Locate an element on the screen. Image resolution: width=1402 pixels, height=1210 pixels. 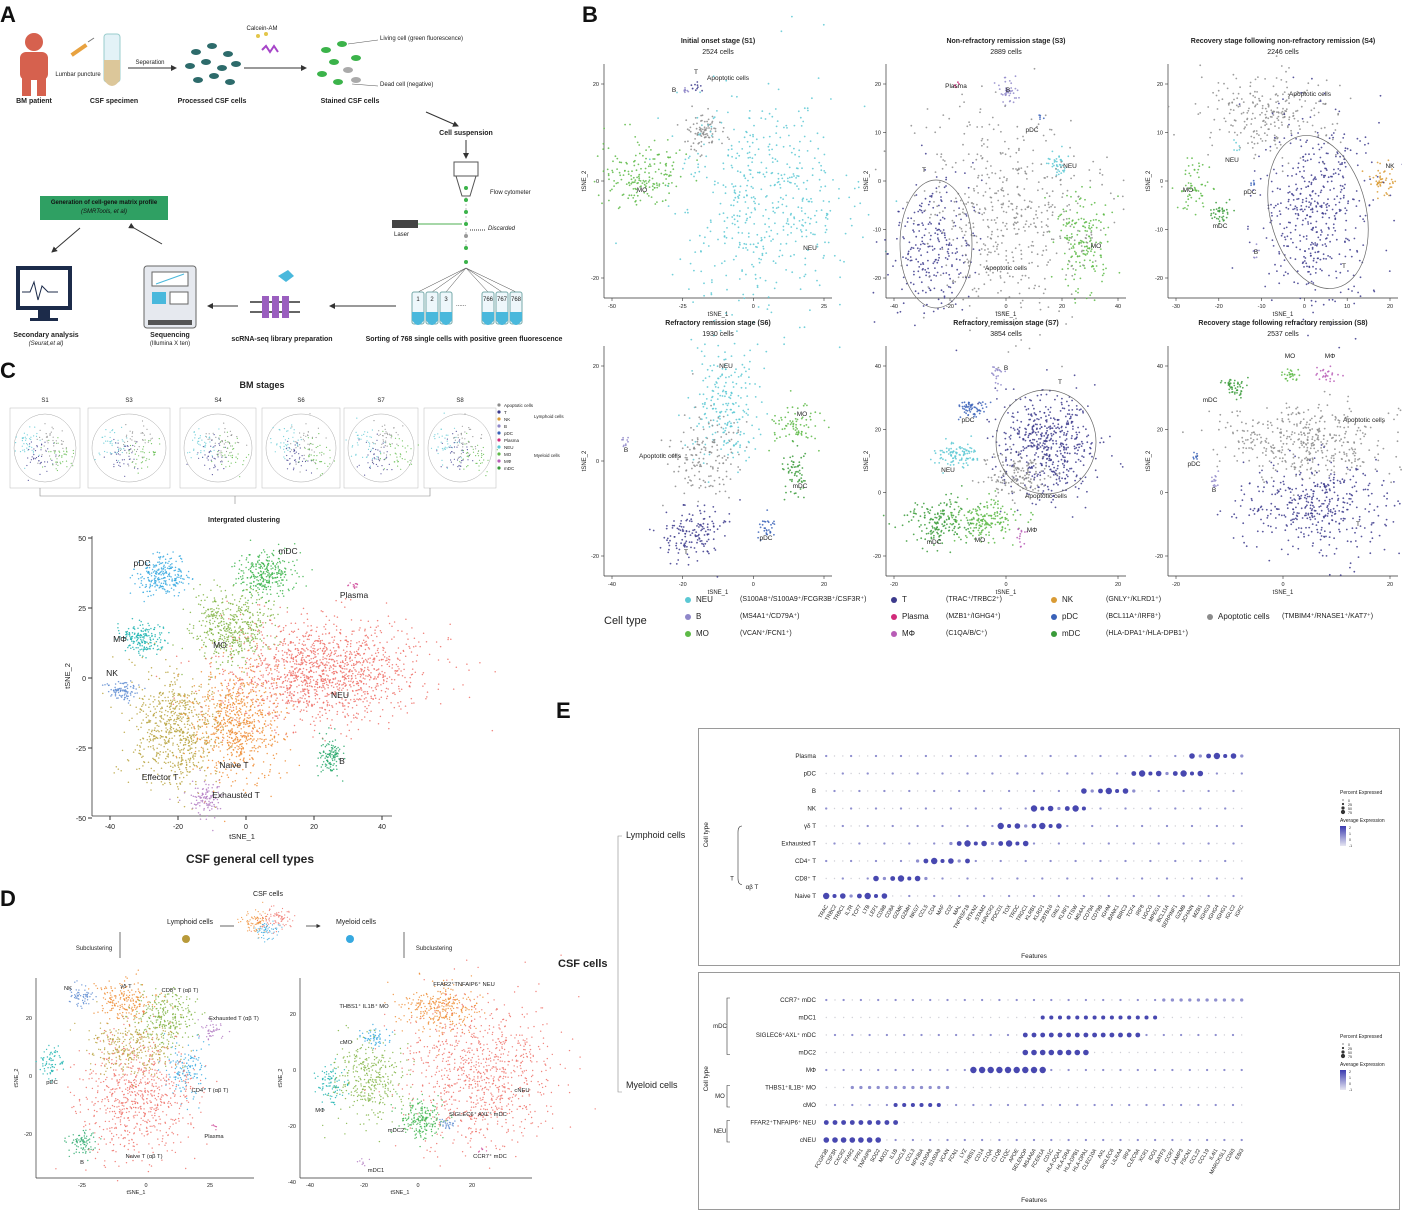
living-label: Living cell (green fluorescence) is located at coordinates (421, 39).